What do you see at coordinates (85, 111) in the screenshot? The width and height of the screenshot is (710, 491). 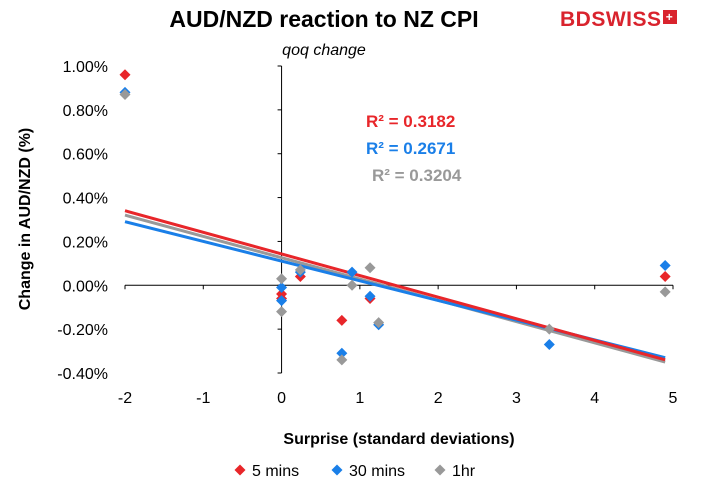 I see `y-tick-label: 0.80%` at bounding box center [85, 111].